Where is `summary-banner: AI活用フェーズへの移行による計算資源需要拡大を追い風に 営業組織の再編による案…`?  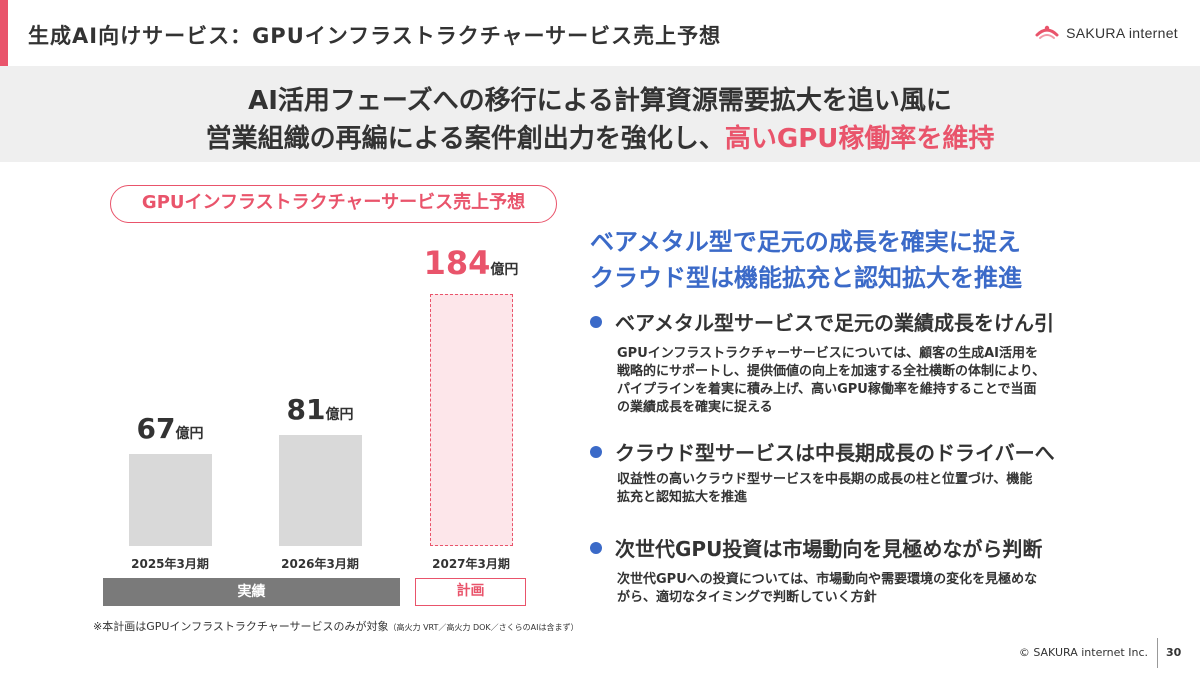 summary-banner: AI活用フェーズへの移行による計算資源需要拡大を追い風に 営業組織の再編による案… is located at coordinates (600, 114).